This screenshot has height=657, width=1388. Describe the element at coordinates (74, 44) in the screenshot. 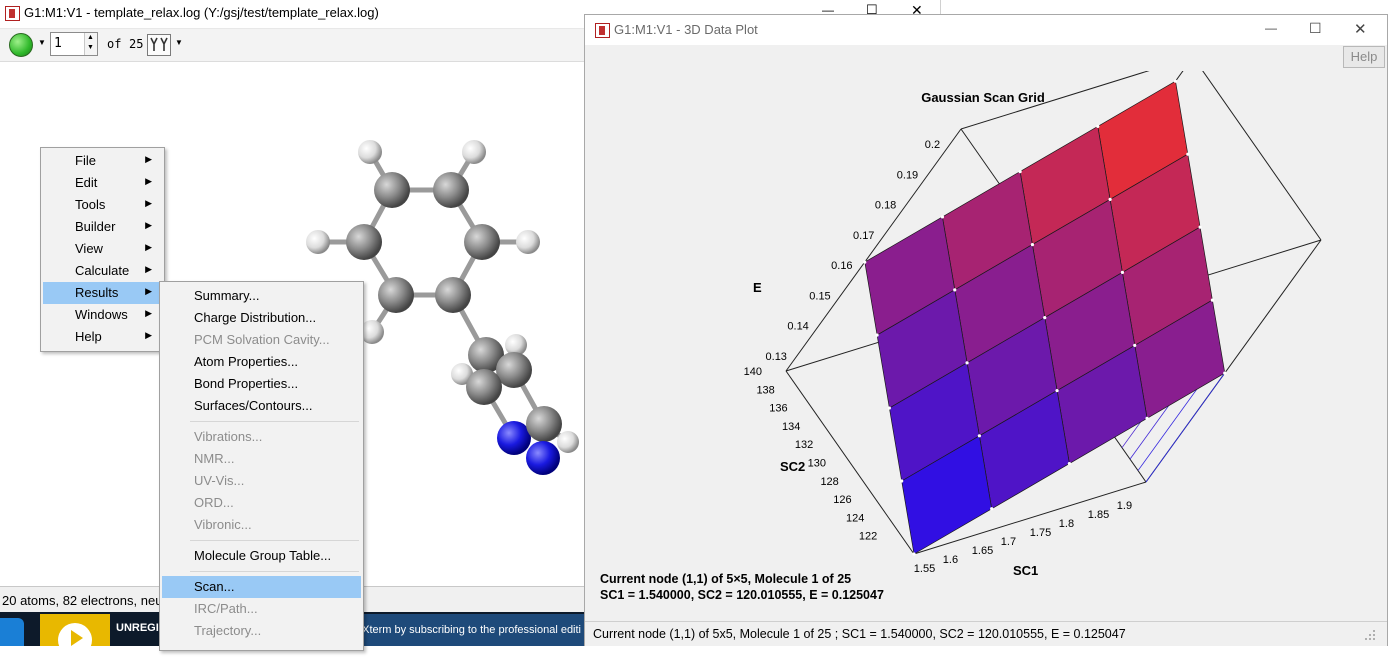

I see `molecule-spinbox: 1 ▲ ▼` at that location.